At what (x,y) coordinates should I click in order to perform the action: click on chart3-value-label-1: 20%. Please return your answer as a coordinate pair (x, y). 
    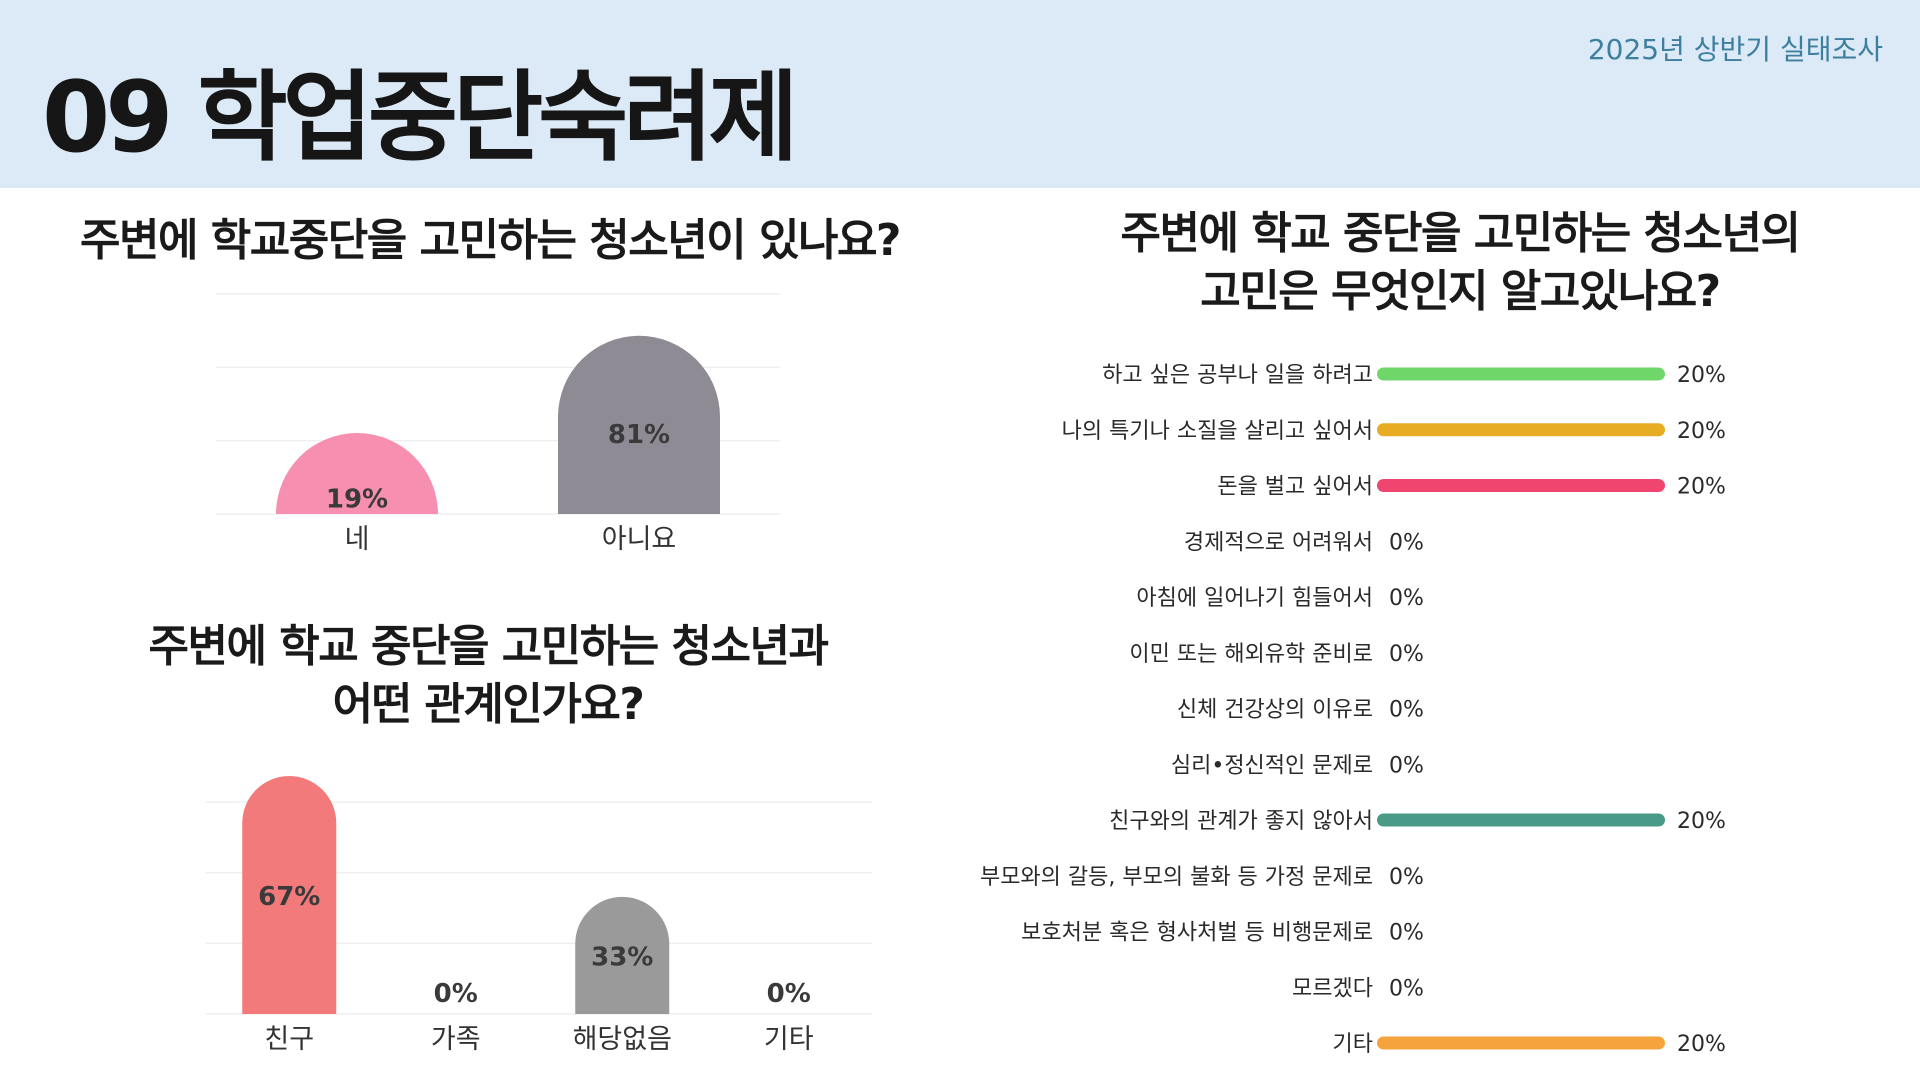
    Looking at the image, I should click on (1701, 431).